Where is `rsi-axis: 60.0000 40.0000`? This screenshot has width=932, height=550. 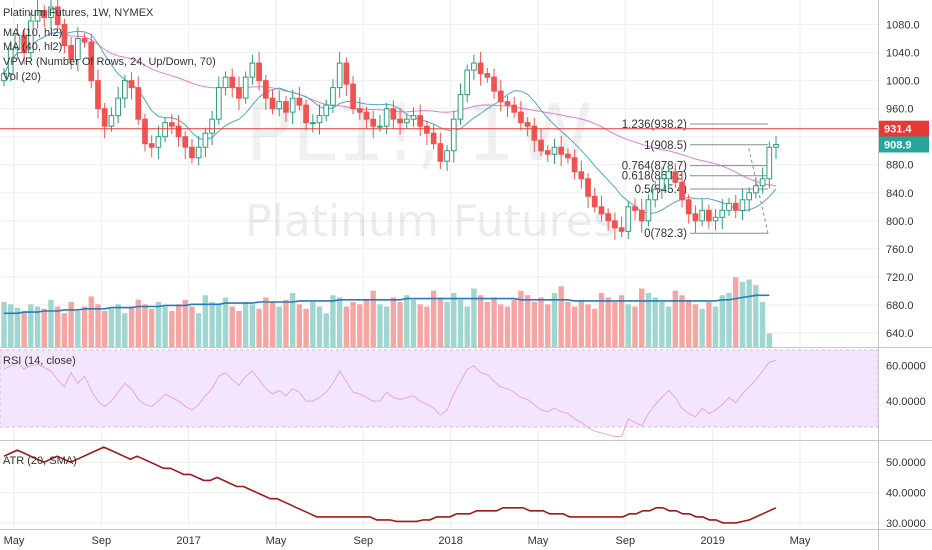 rsi-axis: 60.0000 40.0000 is located at coordinates (906, 384).